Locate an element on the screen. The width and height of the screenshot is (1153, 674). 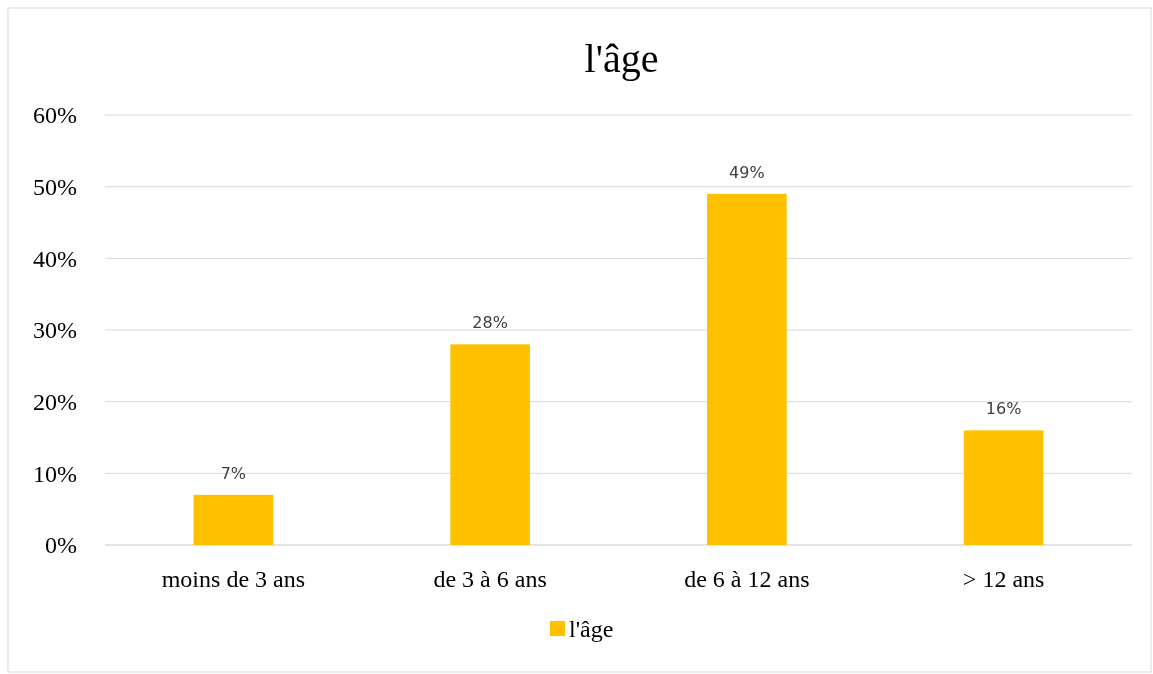
y-tick-label: 50% is located at coordinates (55, 187).